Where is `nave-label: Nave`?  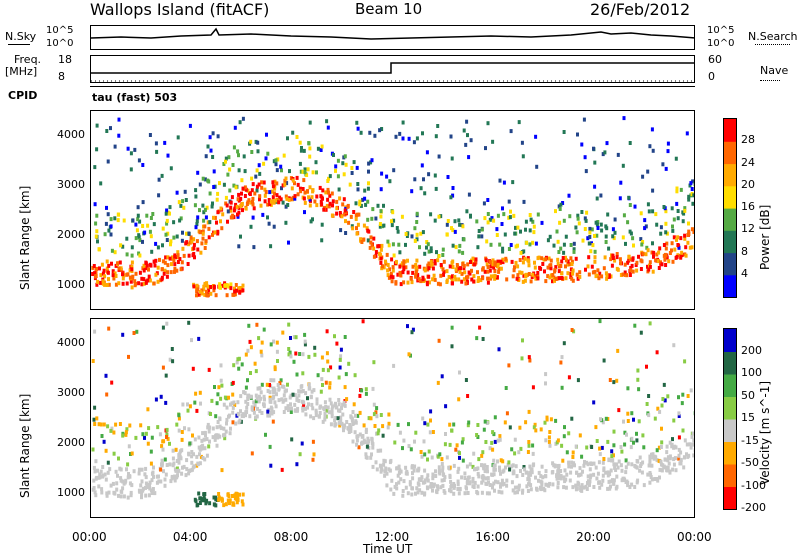
nave-label: Nave is located at coordinates (774, 70).